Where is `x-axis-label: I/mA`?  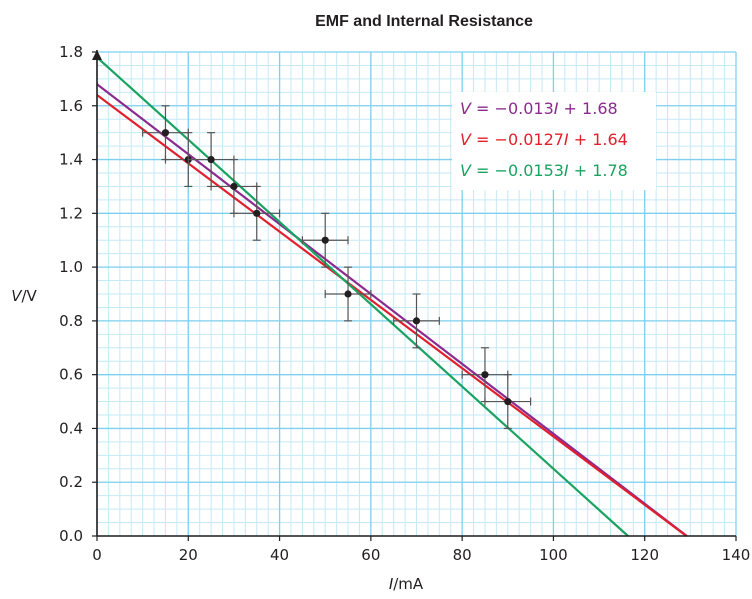
x-axis-label: I/mA is located at coordinates (406, 584).